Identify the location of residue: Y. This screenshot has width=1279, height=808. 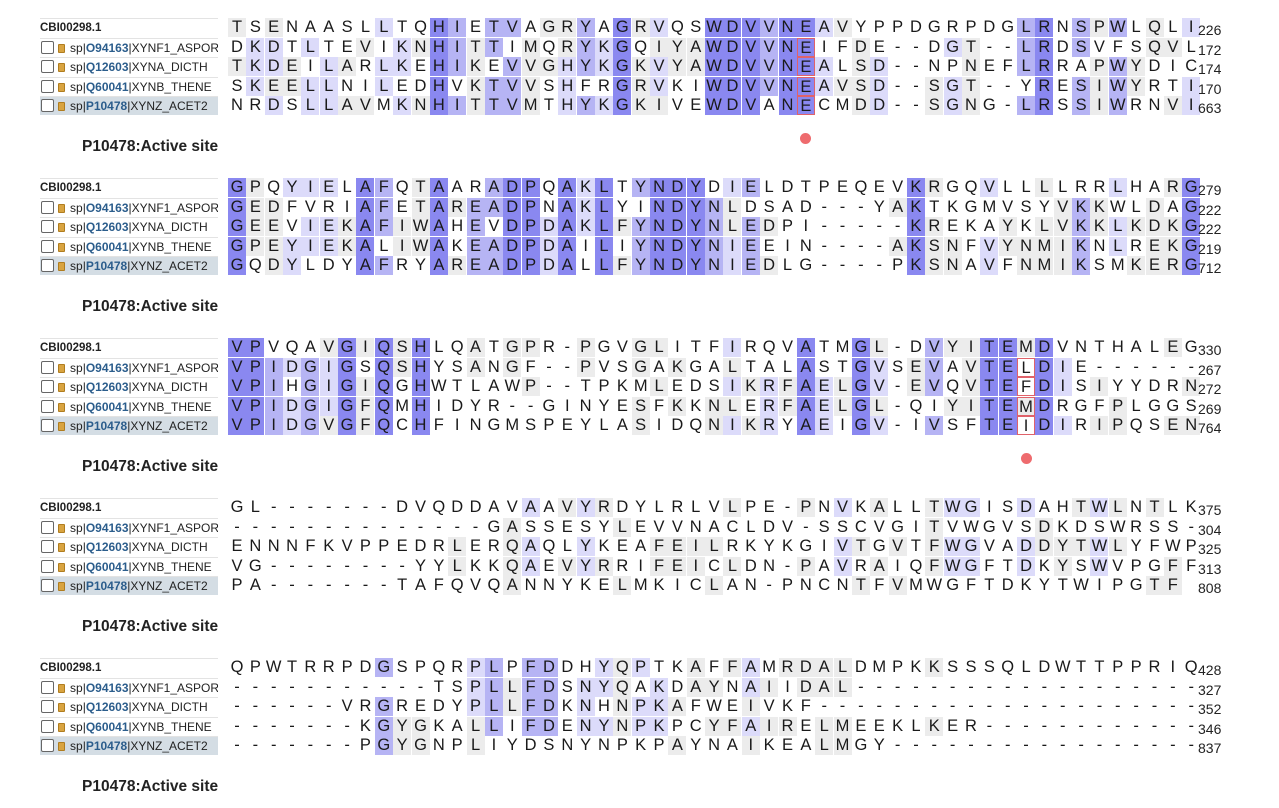
(677, 66).